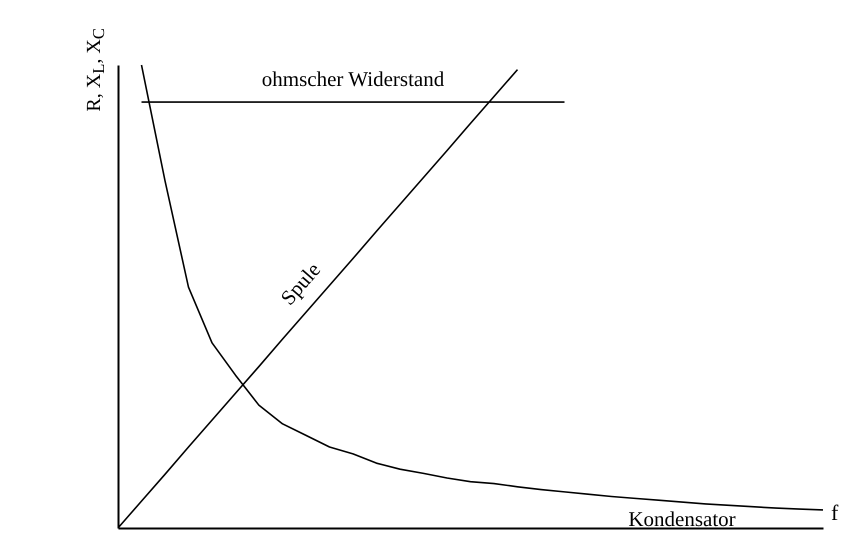 The width and height of the screenshot is (864, 541). Describe the element at coordinates (353, 79) in the screenshot. I see `series-label: ohmscher Widerstand` at that location.